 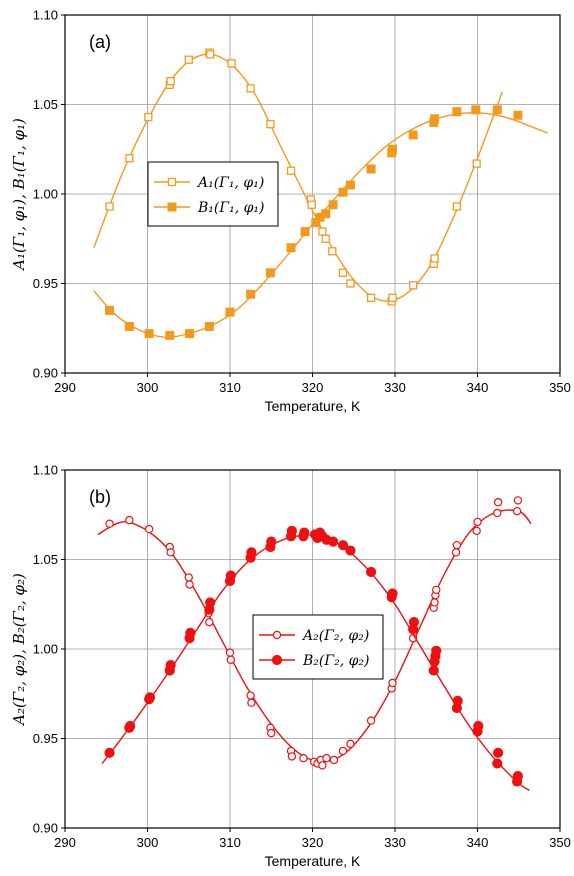 What do you see at coordinates (213, 194) in the screenshot?
I see `legend-box` at bounding box center [213, 194].